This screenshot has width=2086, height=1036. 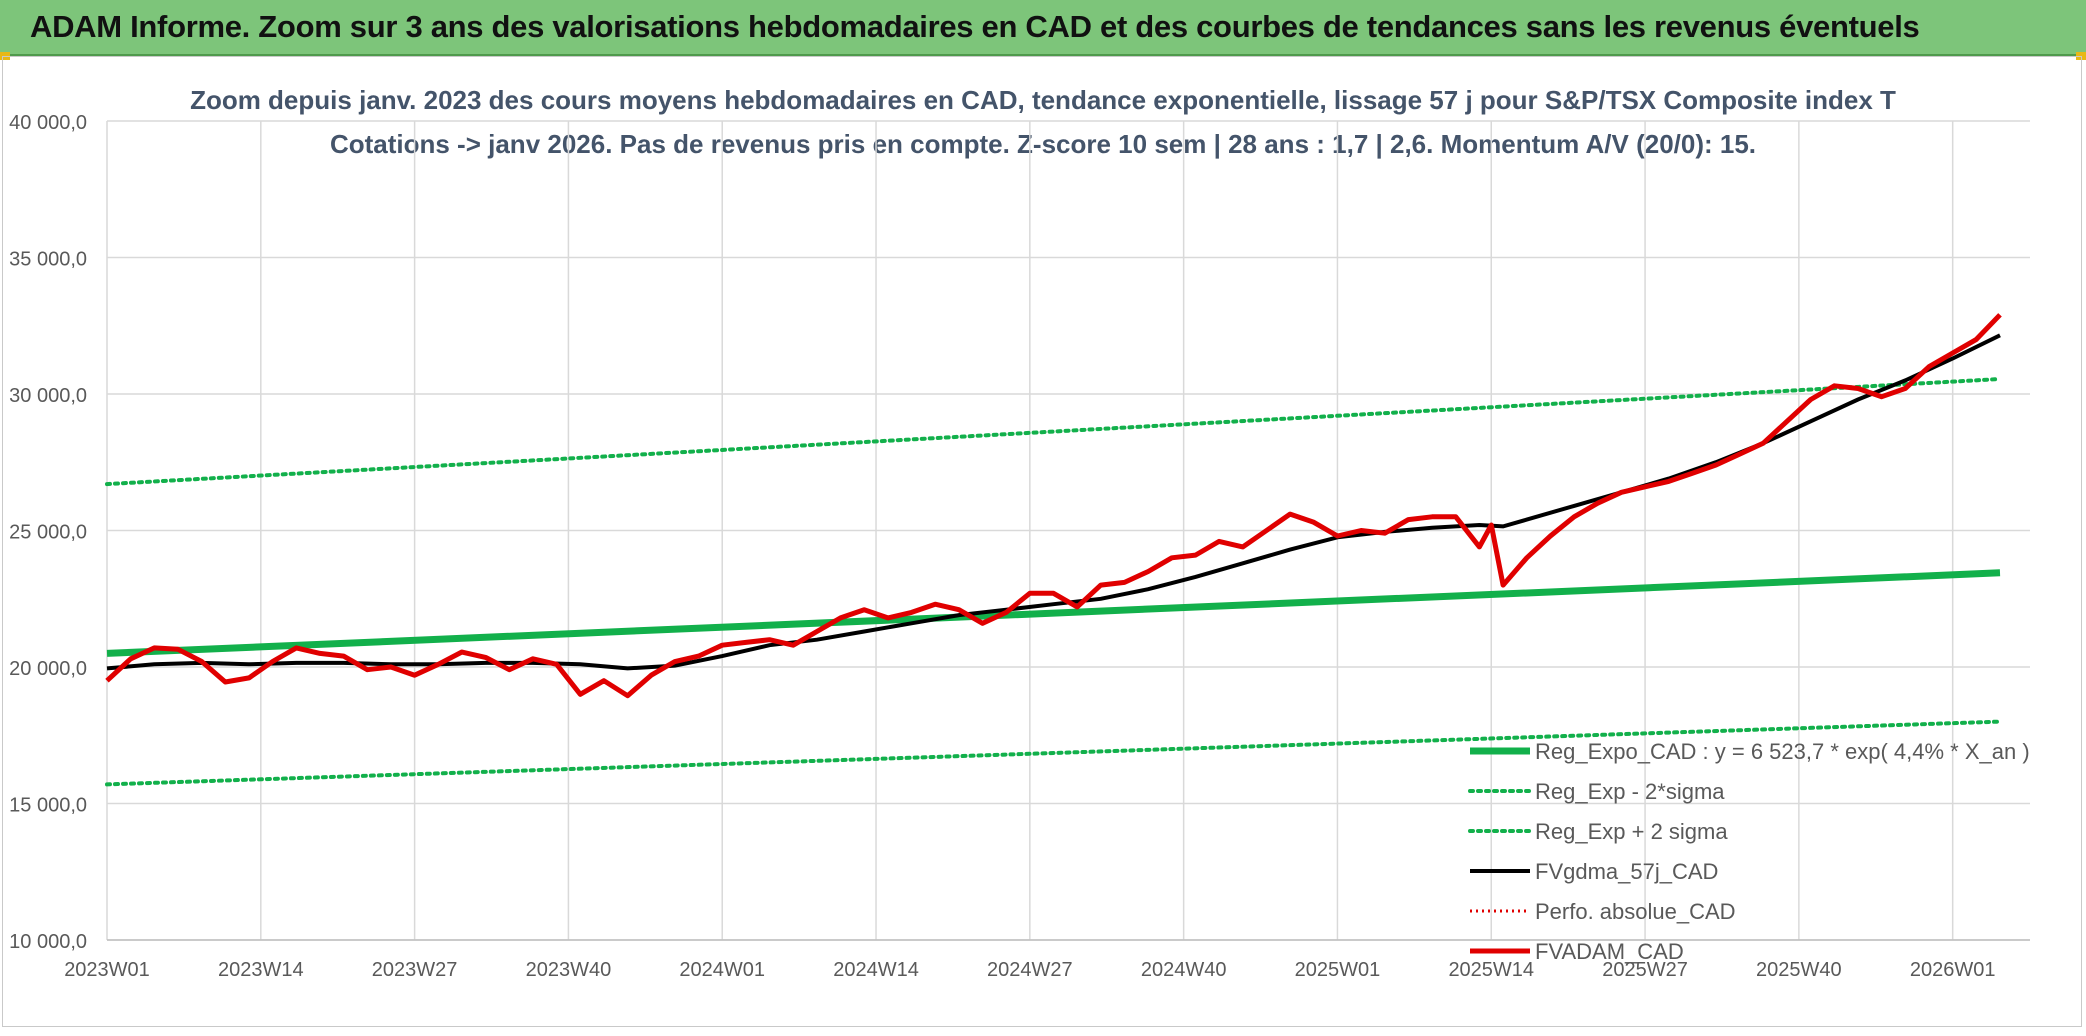 I want to click on x-tick-label: 2025W14, so click(x=1491, y=970).